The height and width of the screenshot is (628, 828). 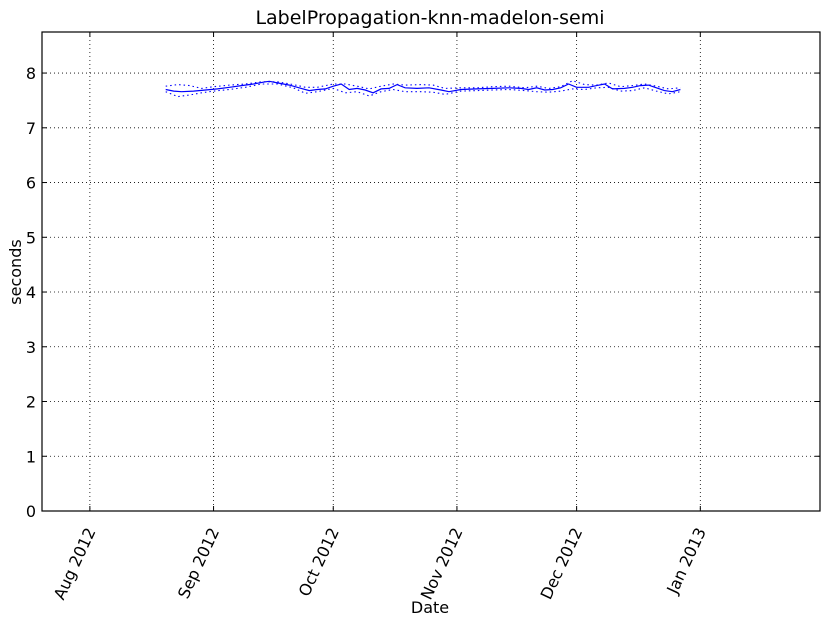 I want to click on y-tick-label: 6, so click(x=31, y=183).